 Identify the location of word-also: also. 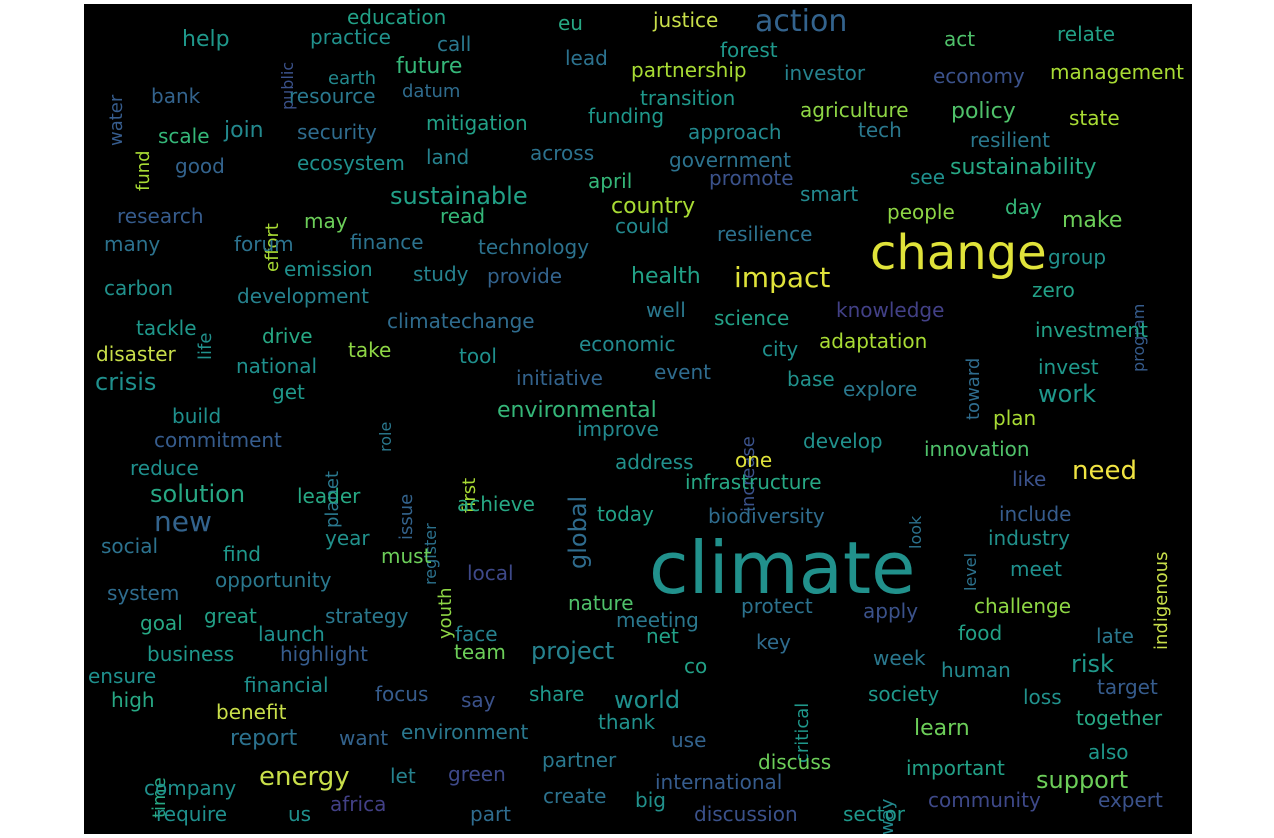
(1108, 752).